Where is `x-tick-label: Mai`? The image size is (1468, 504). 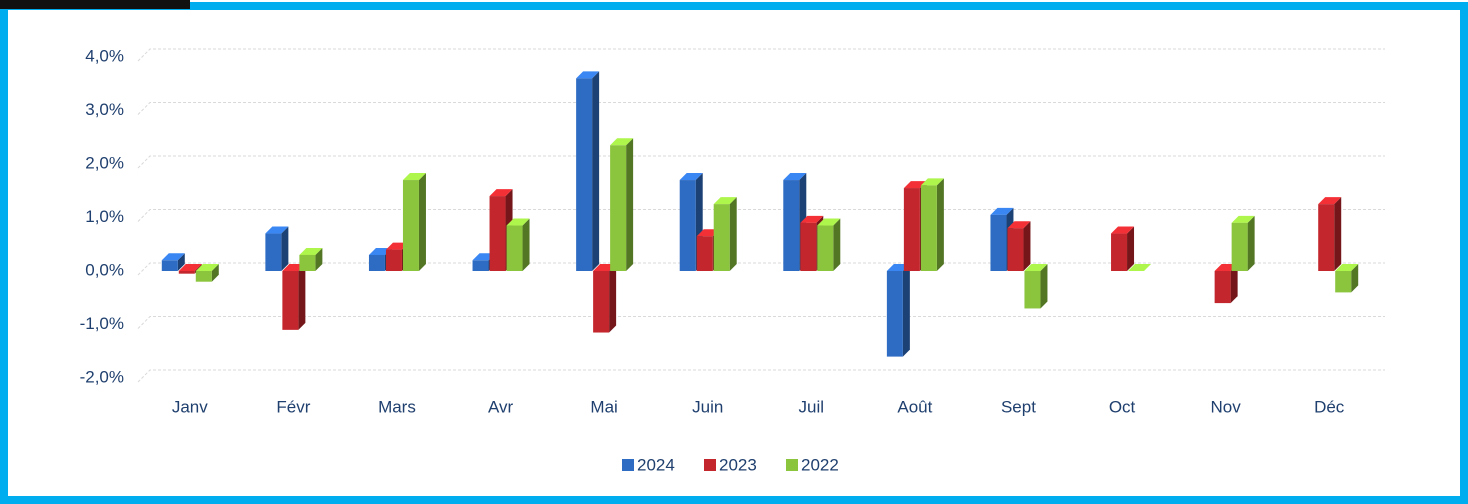 x-tick-label: Mai is located at coordinates (603, 406).